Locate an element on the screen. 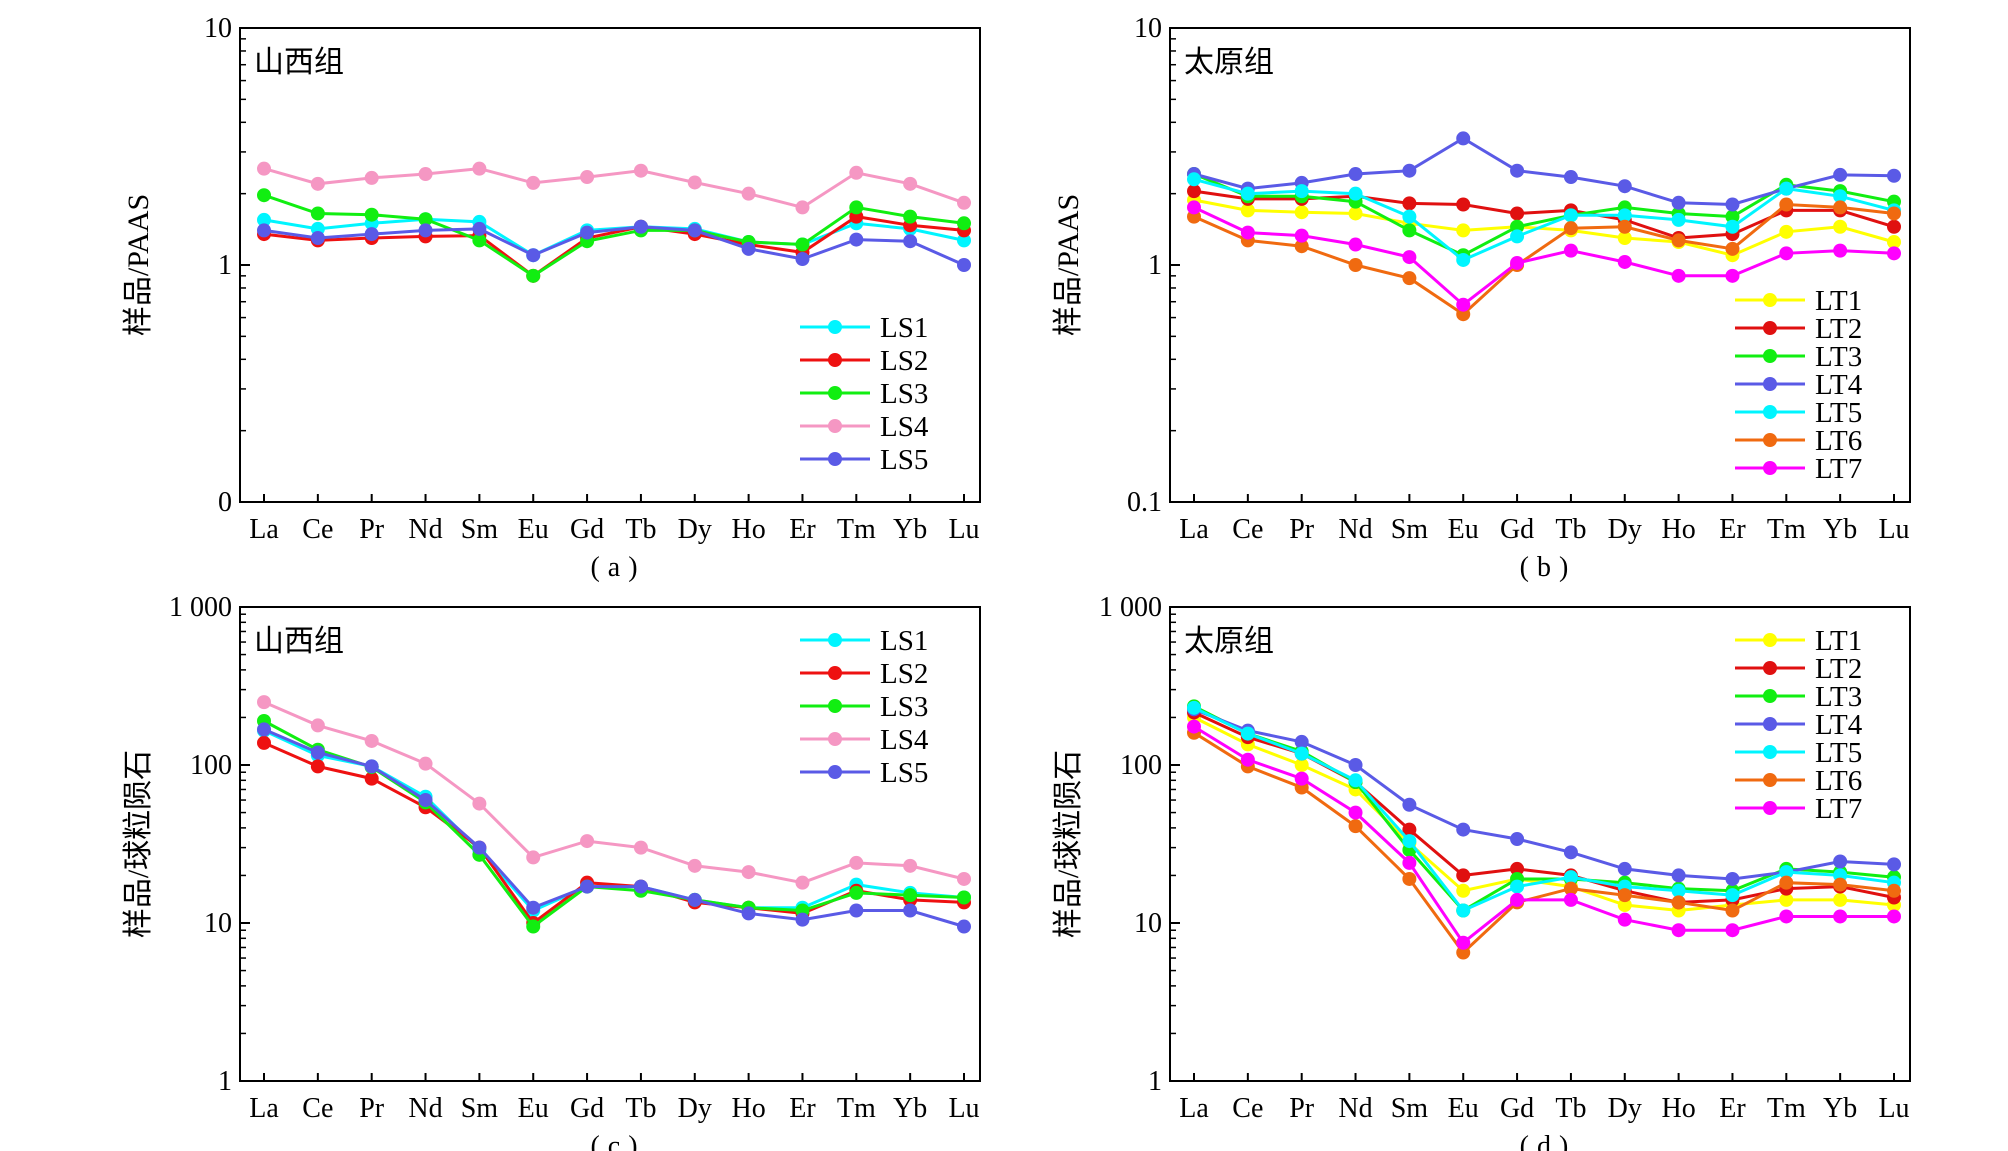  y-tick-label: 1 is located at coordinates (225, 265).